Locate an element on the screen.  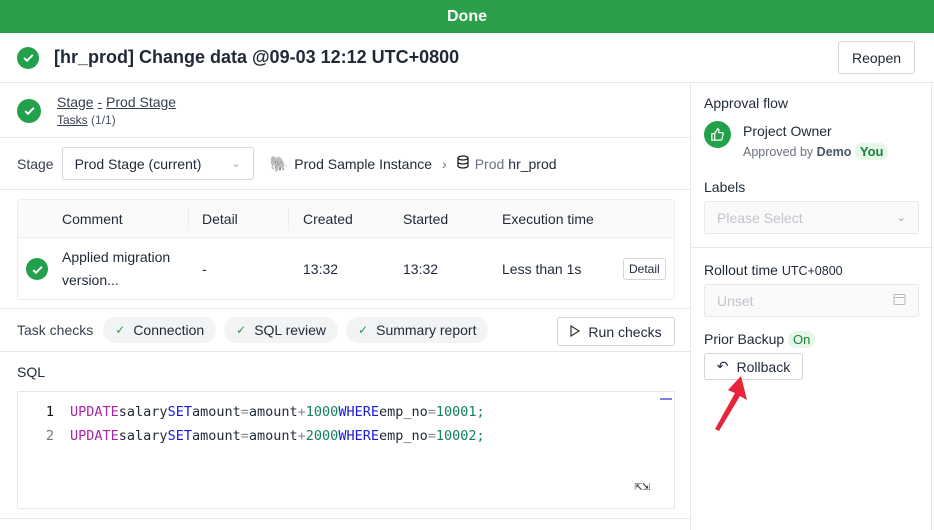
task-done-icon is located at coordinates (37, 269).